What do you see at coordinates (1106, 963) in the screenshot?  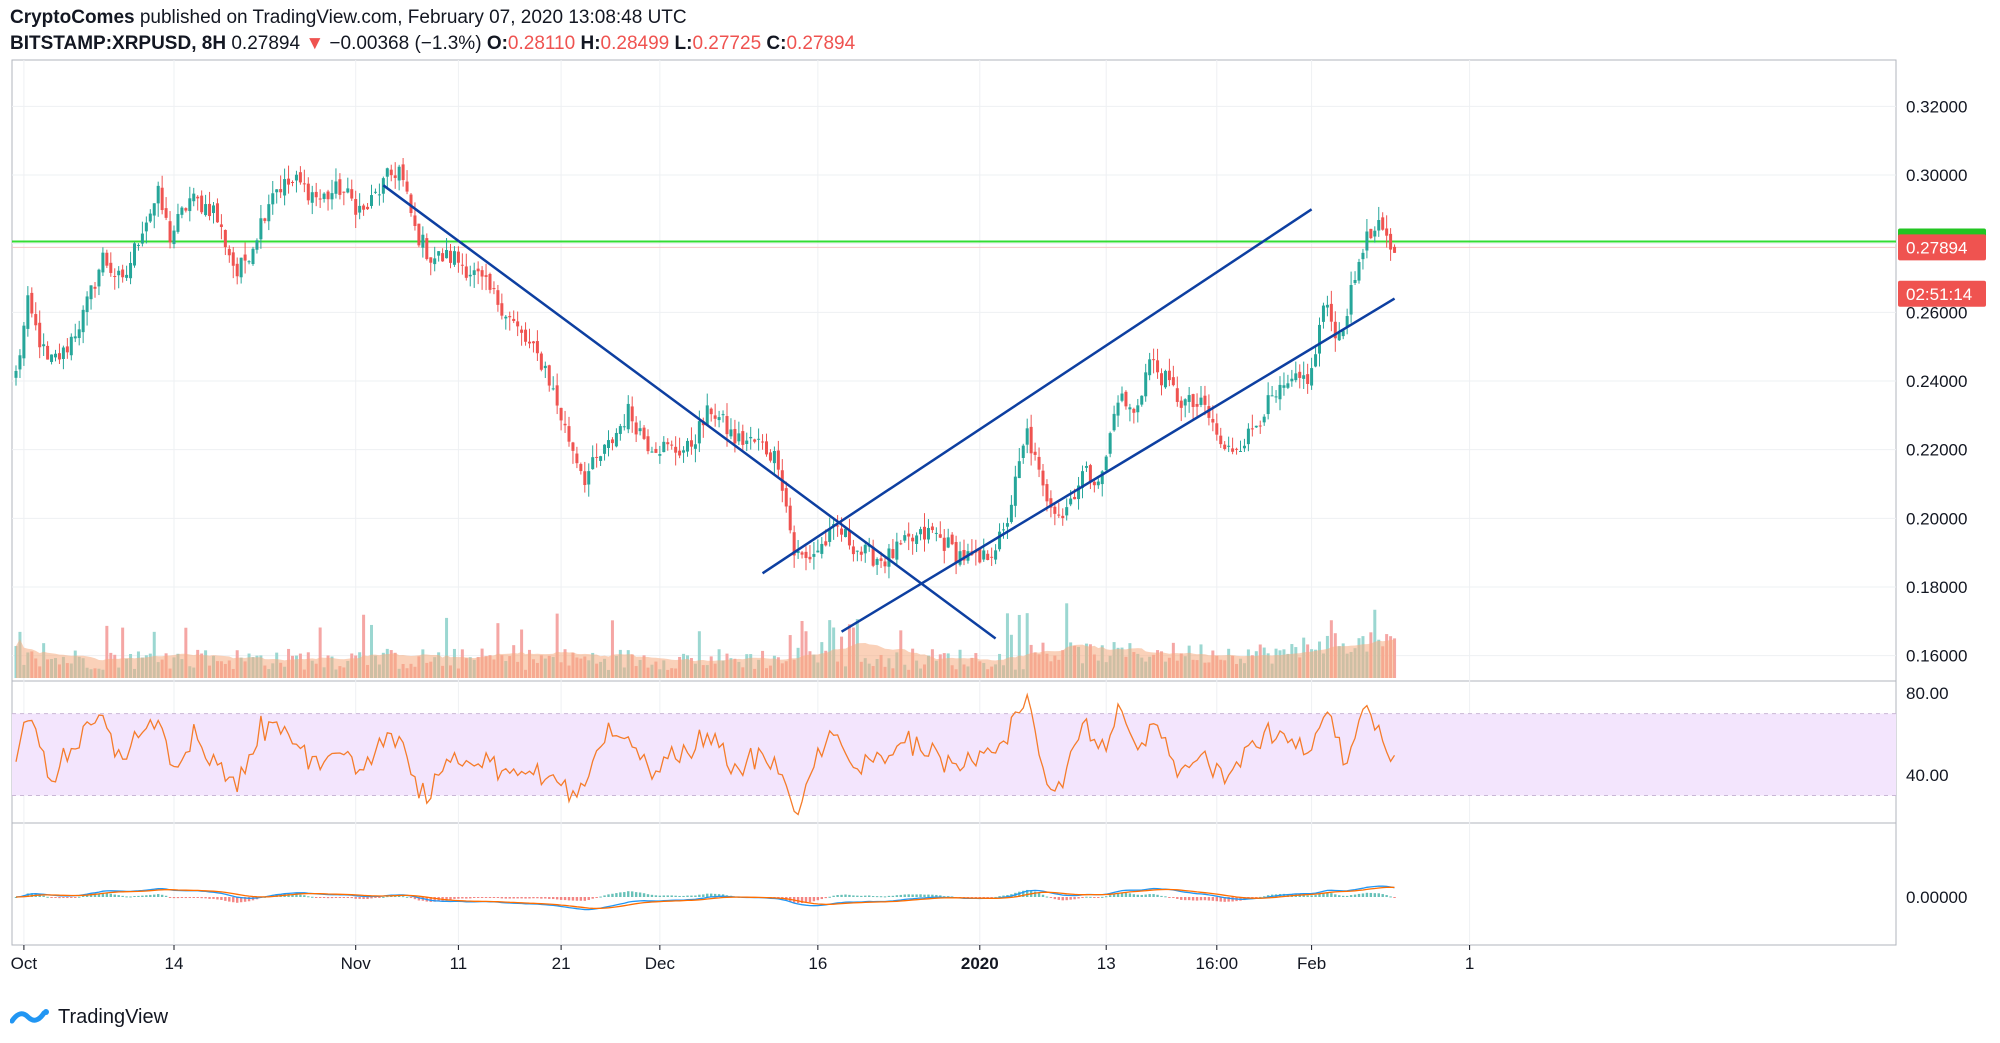 I see `x-tick-label: 13` at bounding box center [1106, 963].